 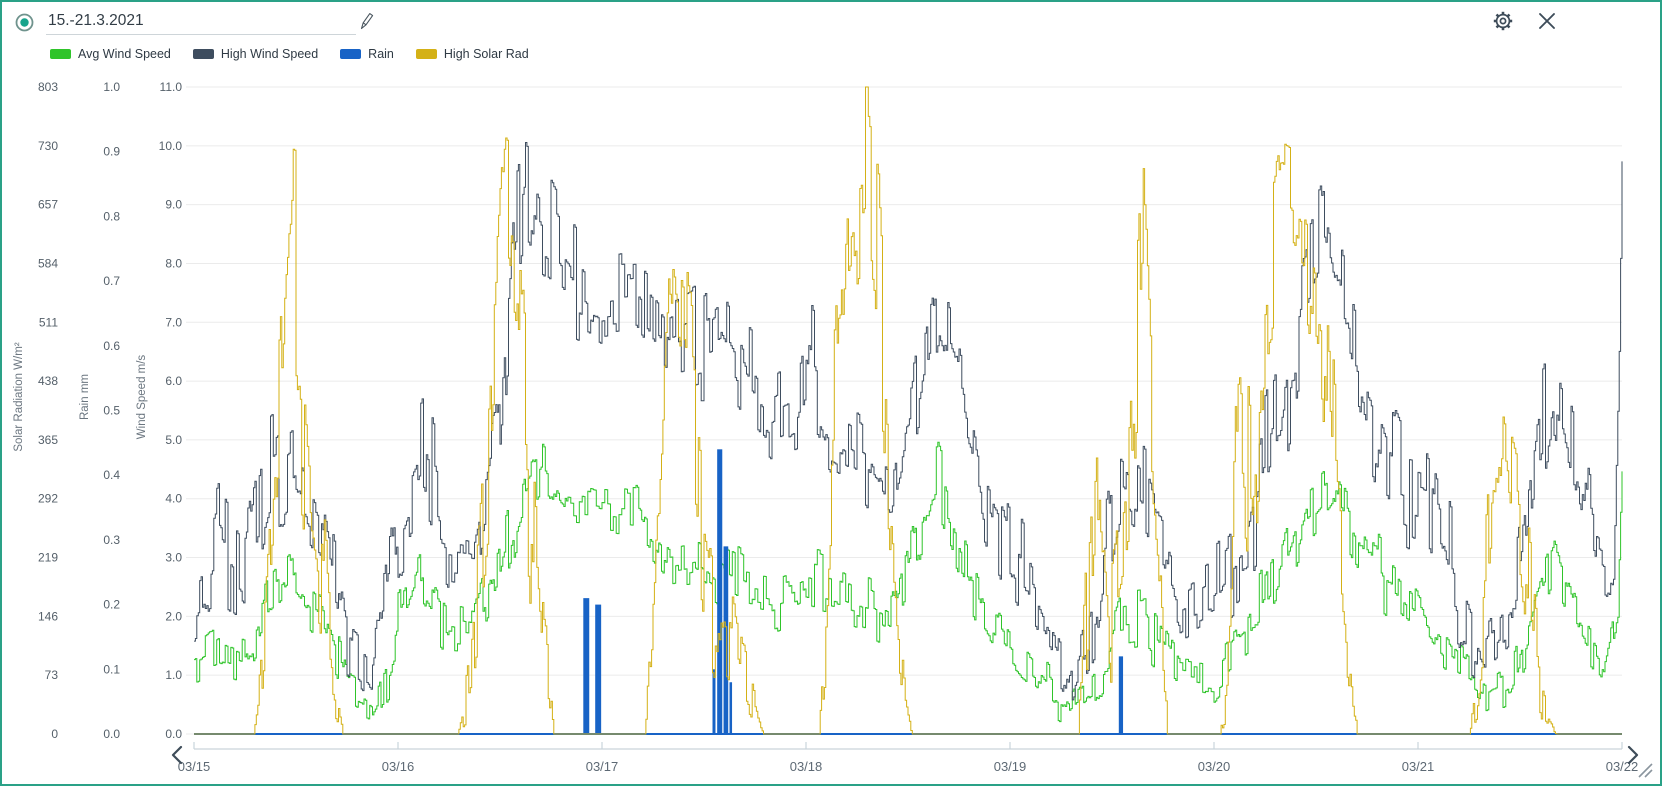 I want to click on close-icon, so click(x=1547, y=21).